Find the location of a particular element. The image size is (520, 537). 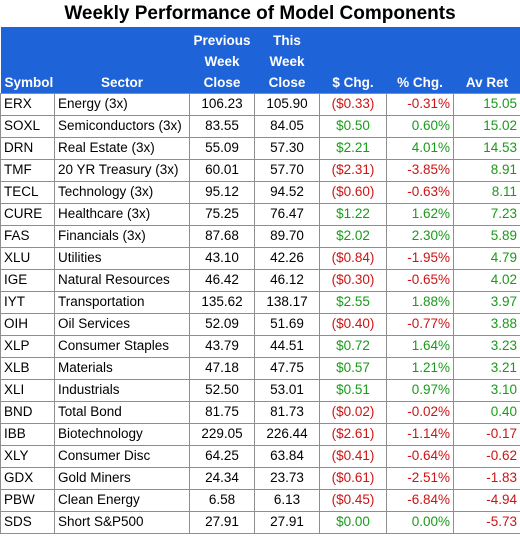

cell-this-close: 84.05 is located at coordinates (287, 126).